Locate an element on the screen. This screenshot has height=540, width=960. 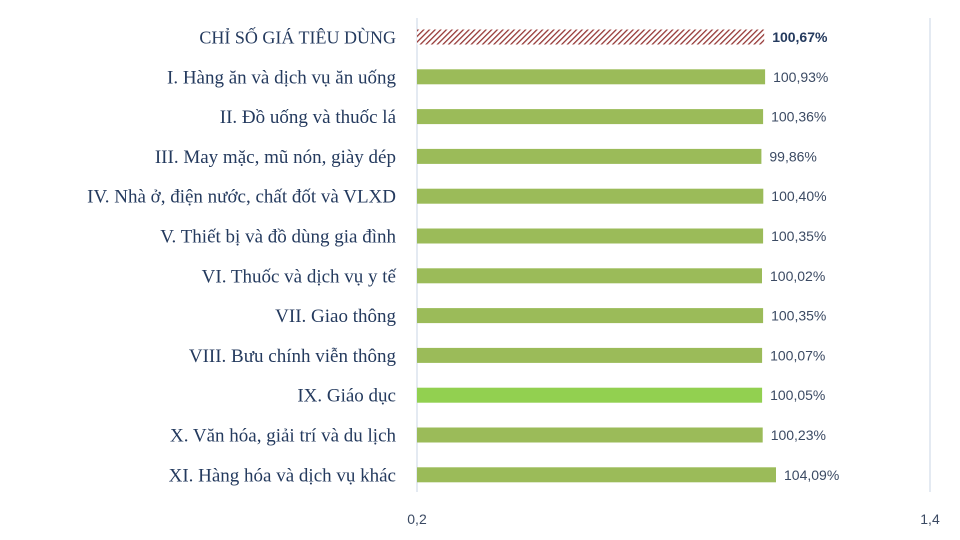
category-label-2: II. Đồ uống và thuốc lá is located at coordinates (308, 117).